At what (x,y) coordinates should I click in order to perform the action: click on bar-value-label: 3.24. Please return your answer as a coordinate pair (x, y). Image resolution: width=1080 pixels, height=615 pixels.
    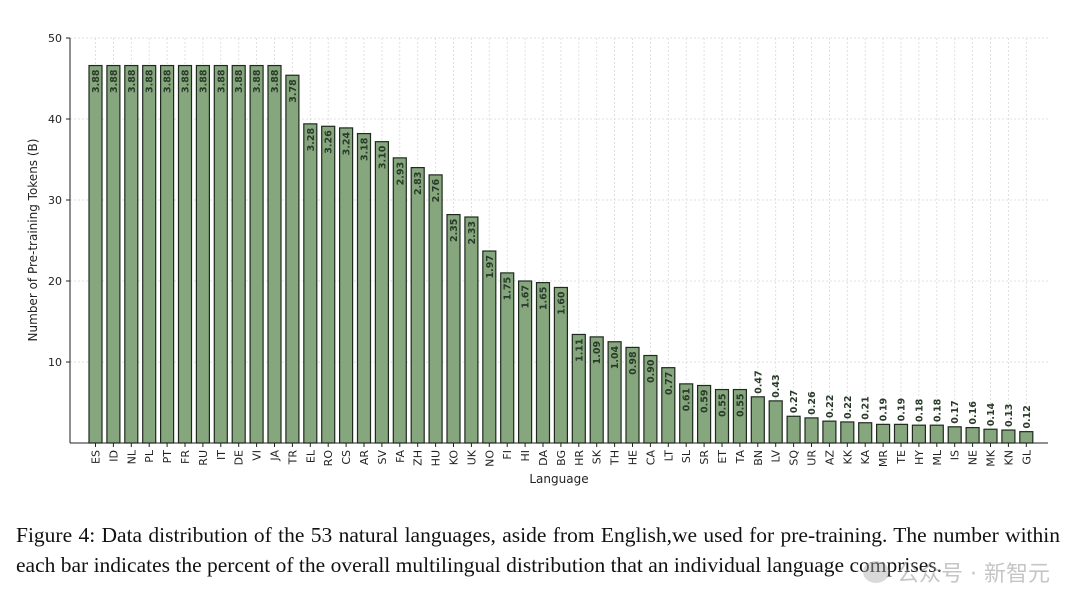
    Looking at the image, I should click on (347, 144).